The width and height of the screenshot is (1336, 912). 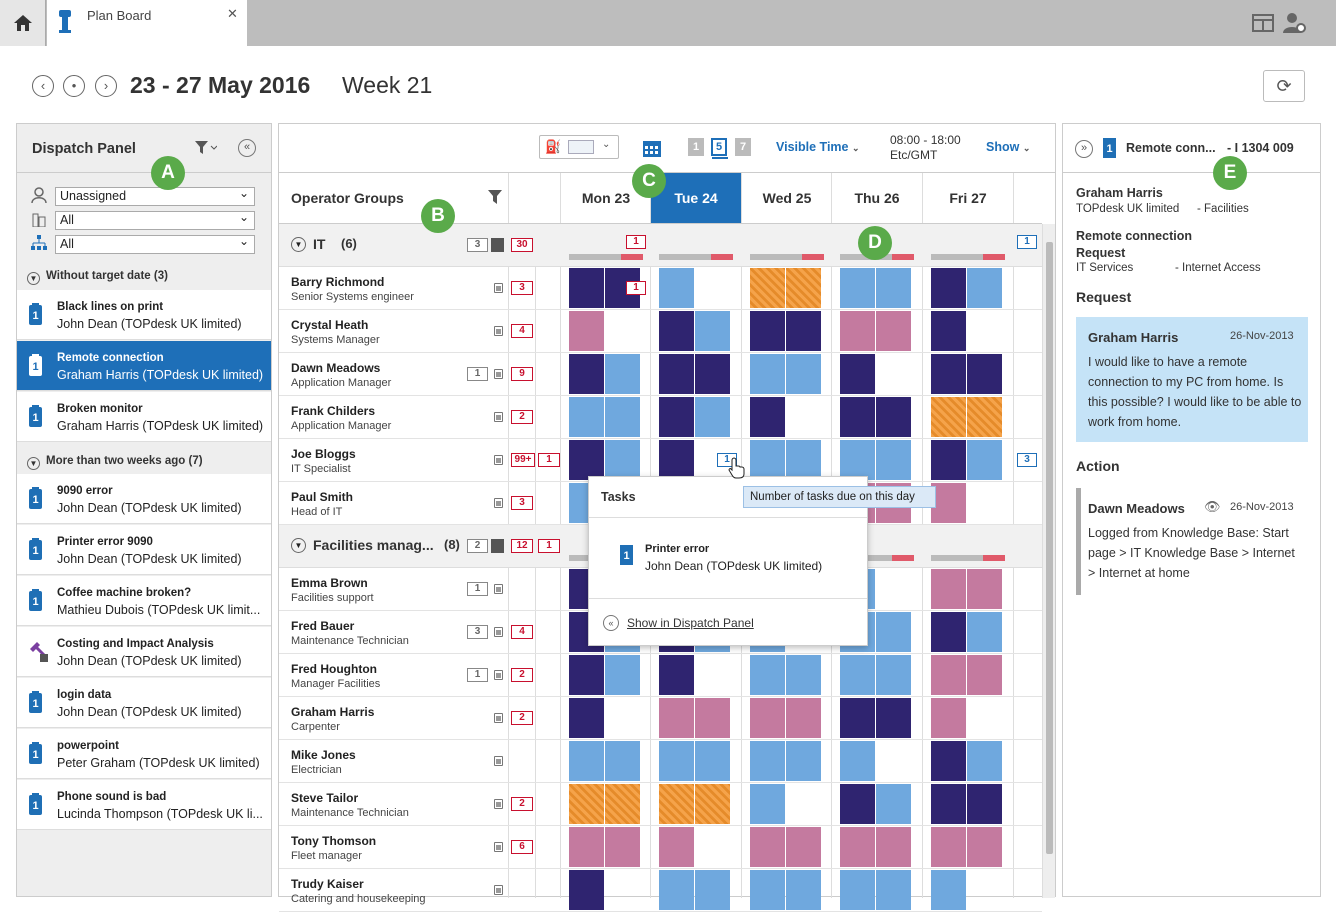 What do you see at coordinates (74, 86) in the screenshot?
I see `today-button: •` at bounding box center [74, 86].